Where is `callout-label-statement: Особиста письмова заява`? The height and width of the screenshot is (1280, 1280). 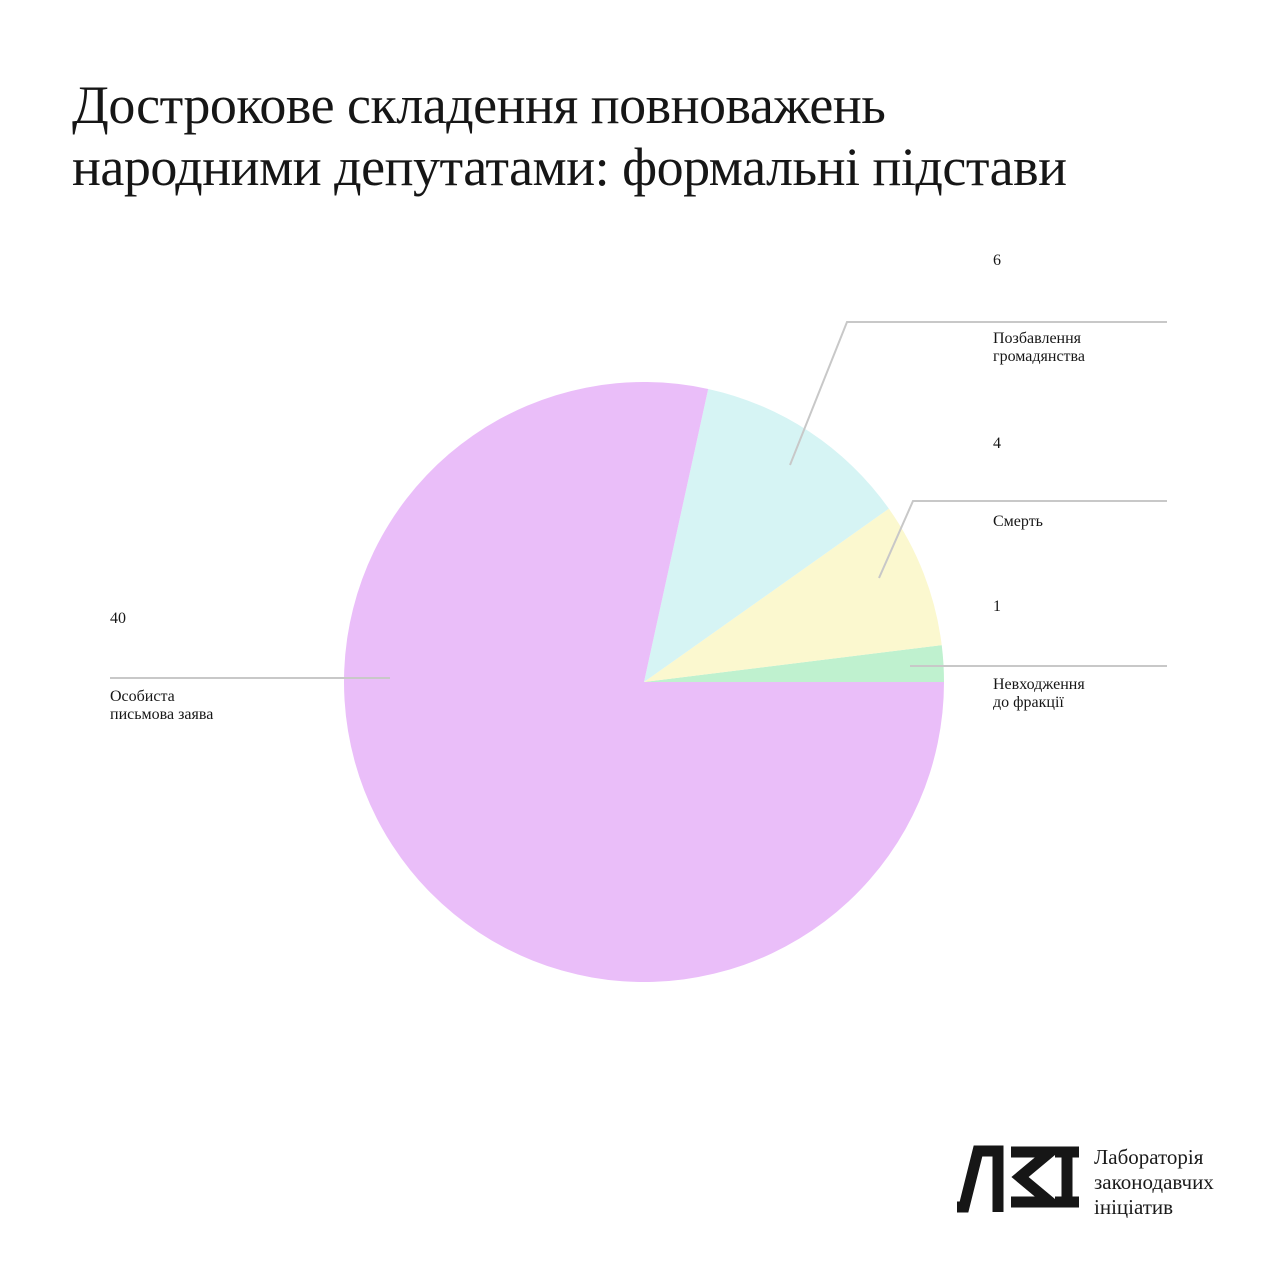 callout-label-statement: Особиста письмова заява is located at coordinates (260, 706).